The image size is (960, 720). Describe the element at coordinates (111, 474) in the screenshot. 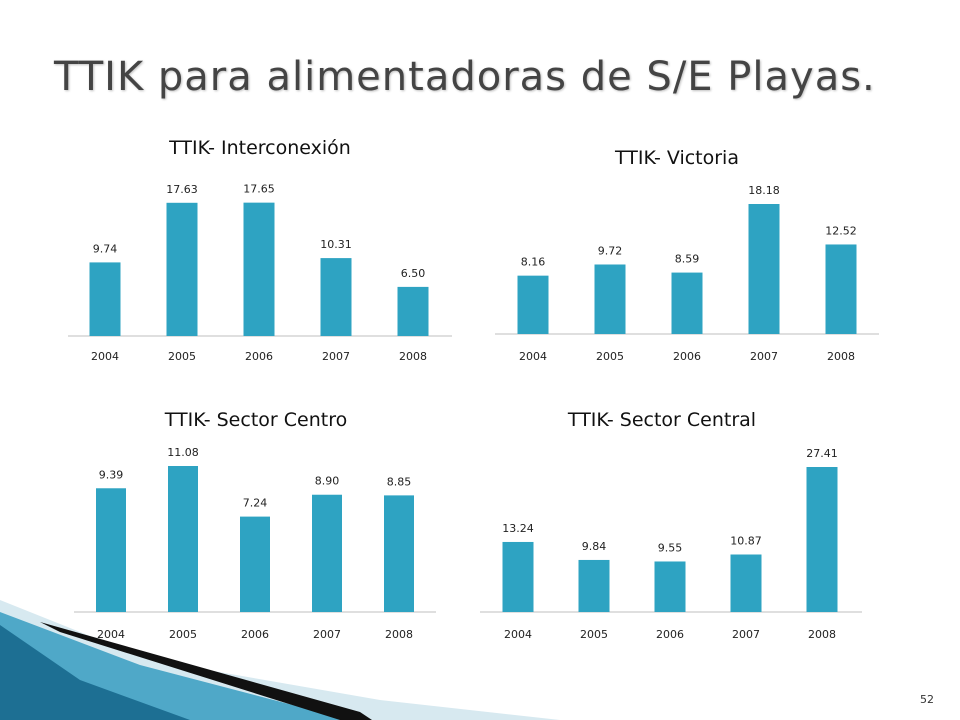

I see `data-label: 9.39` at that location.